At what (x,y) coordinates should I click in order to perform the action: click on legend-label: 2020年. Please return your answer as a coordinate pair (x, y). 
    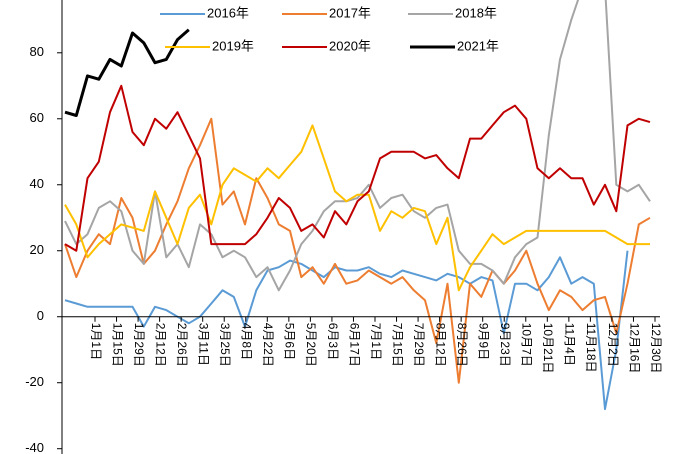
    Looking at the image, I should click on (350, 45).